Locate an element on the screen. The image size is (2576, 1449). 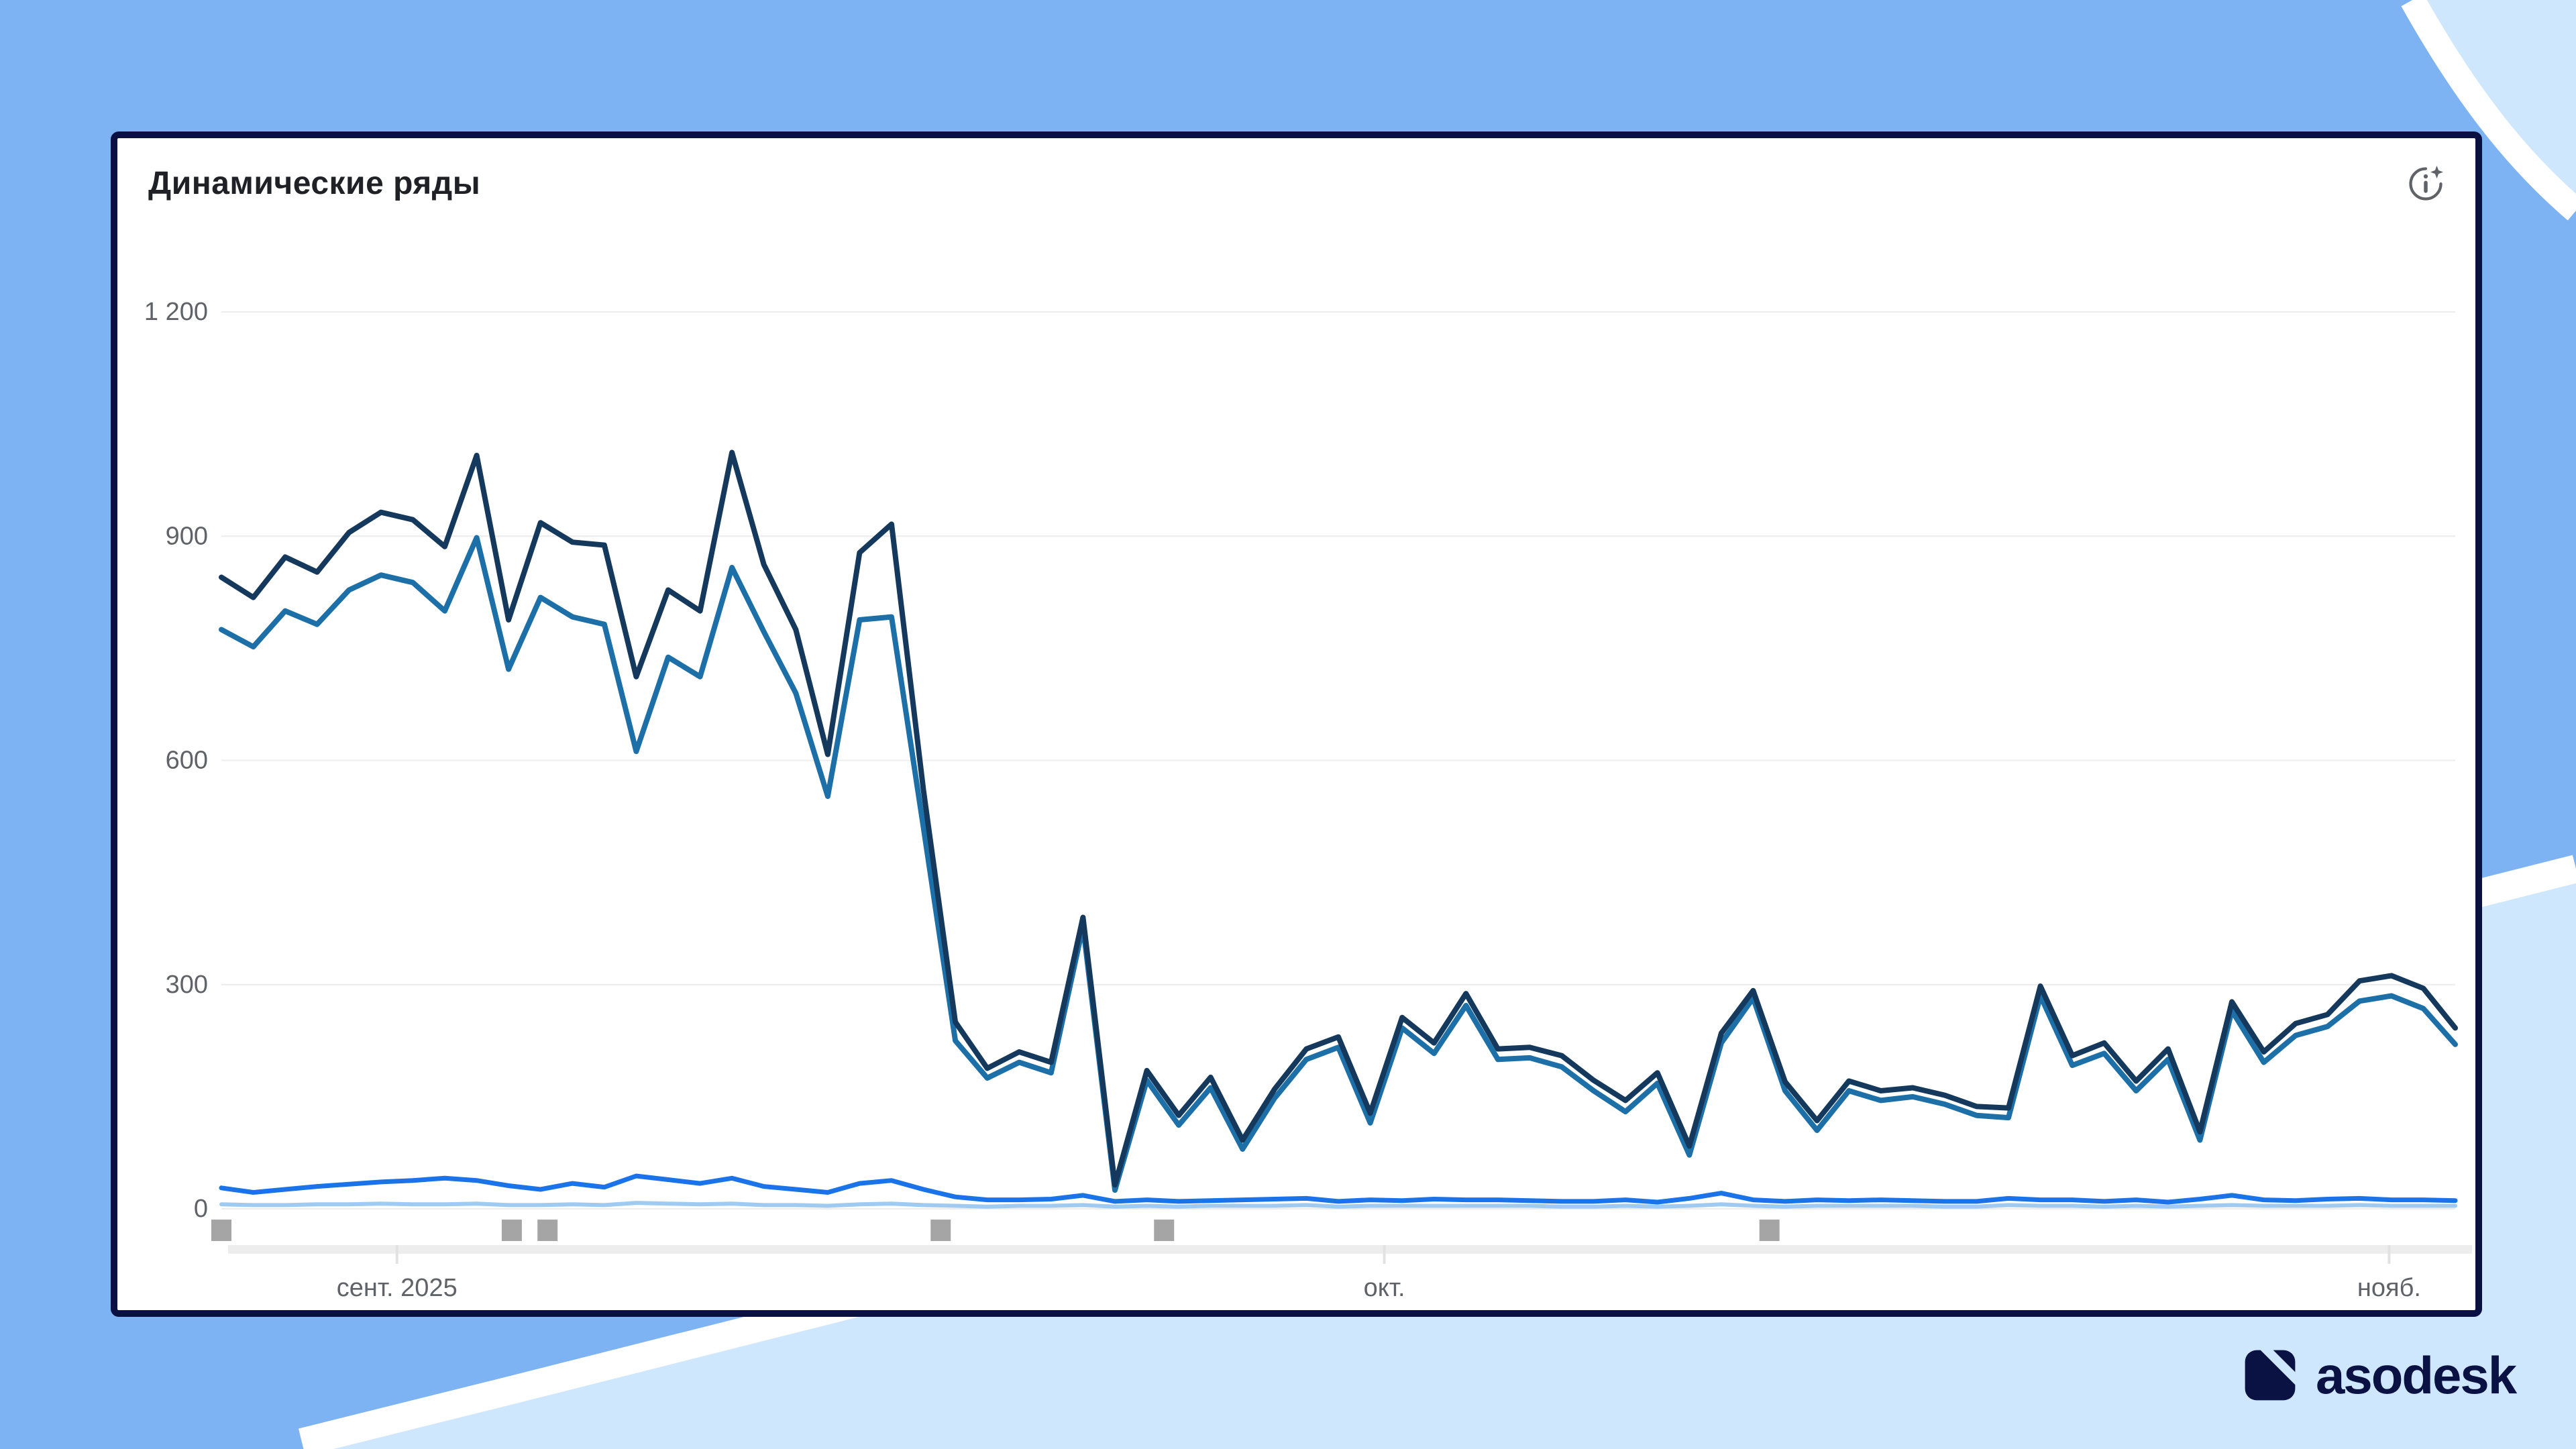
y-axis-tick-label: 1 200 is located at coordinates (176, 312).